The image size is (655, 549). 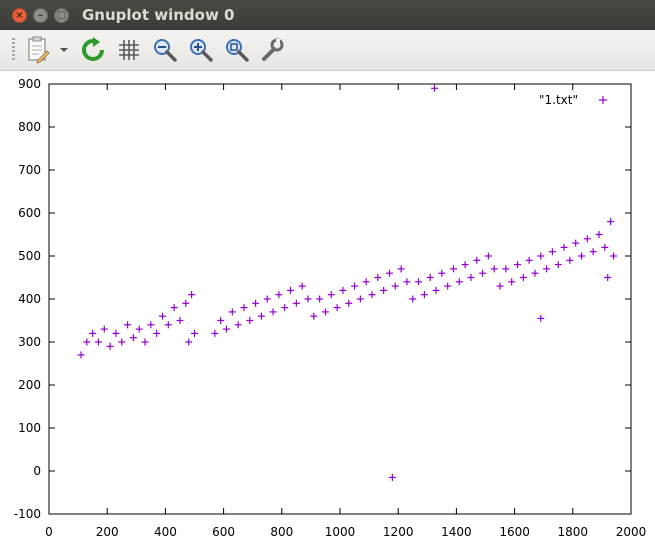 What do you see at coordinates (49, 532) in the screenshot?
I see `x-tick-label: 0` at bounding box center [49, 532].